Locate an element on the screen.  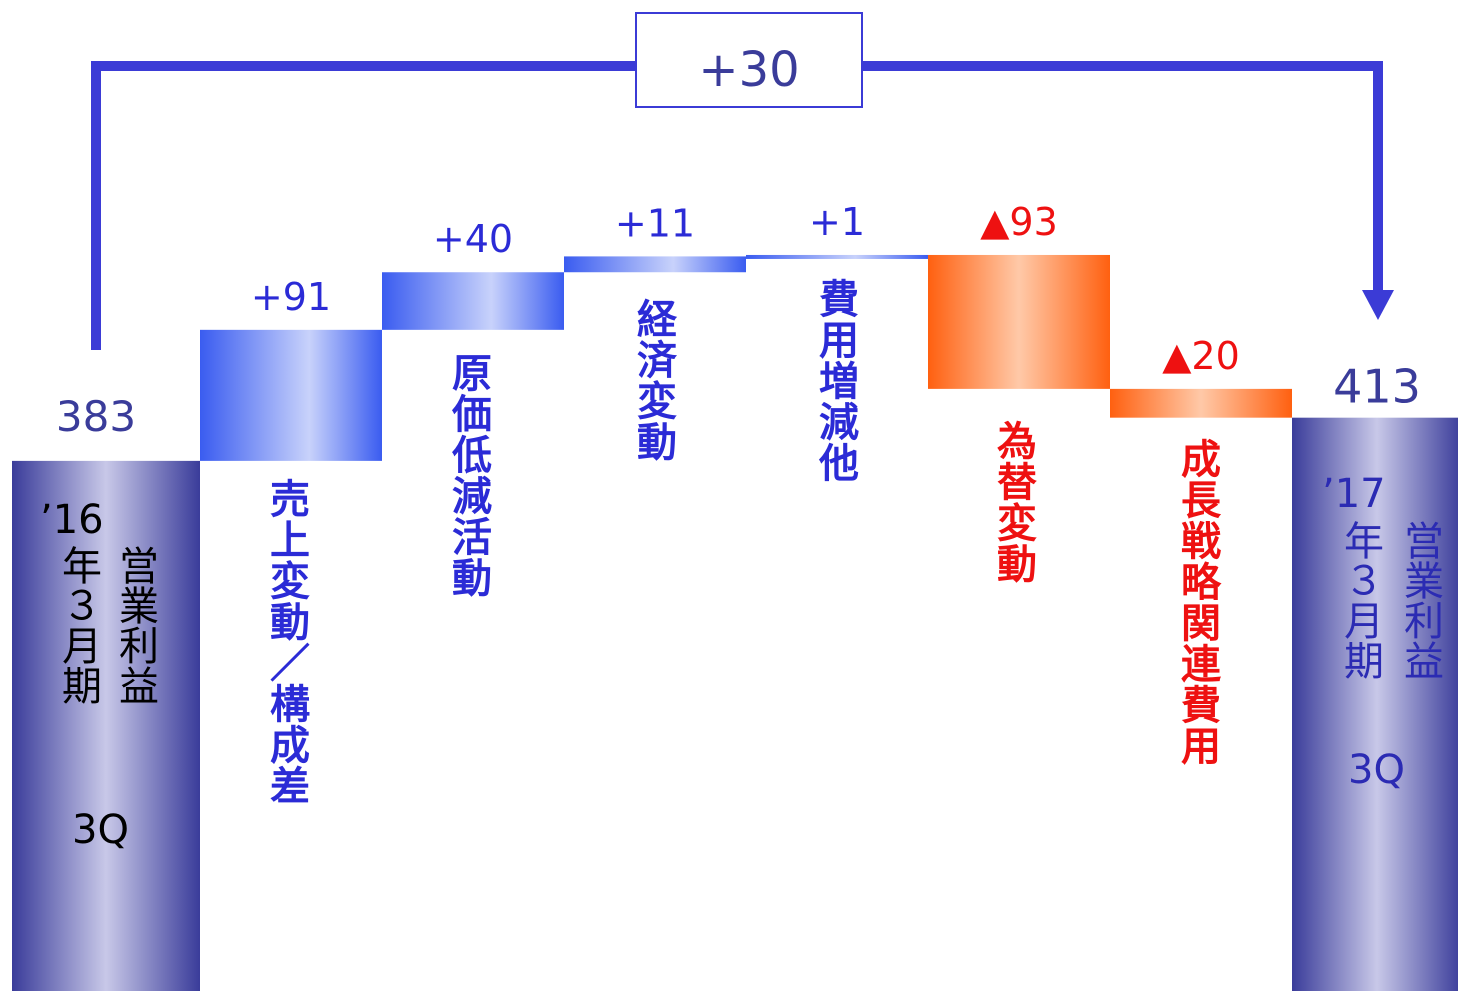
bracket-left-line is located at coordinates (363, 205).